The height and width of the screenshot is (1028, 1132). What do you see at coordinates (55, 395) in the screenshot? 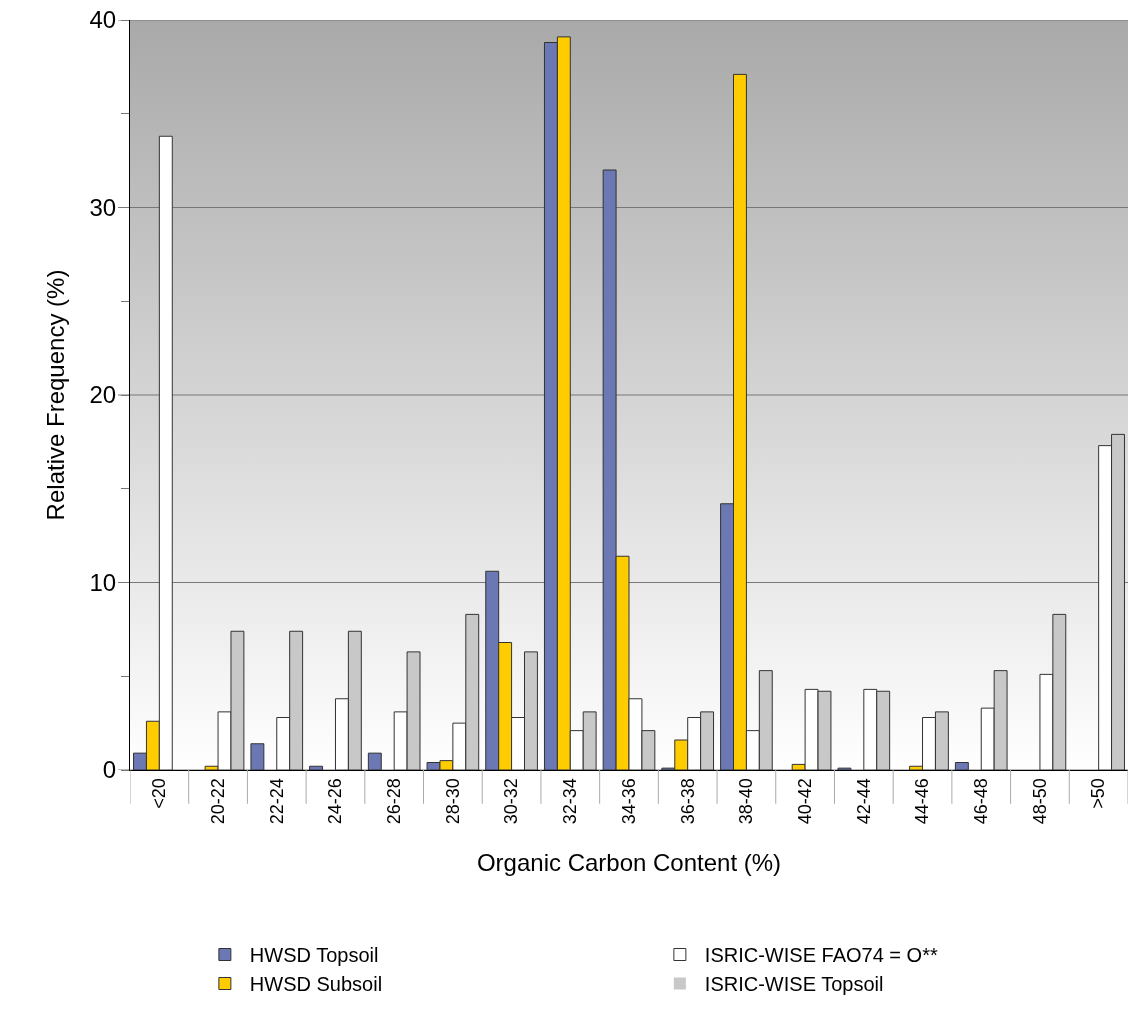
I see `y-axis-title: Relative Frequency (%)` at bounding box center [55, 395].